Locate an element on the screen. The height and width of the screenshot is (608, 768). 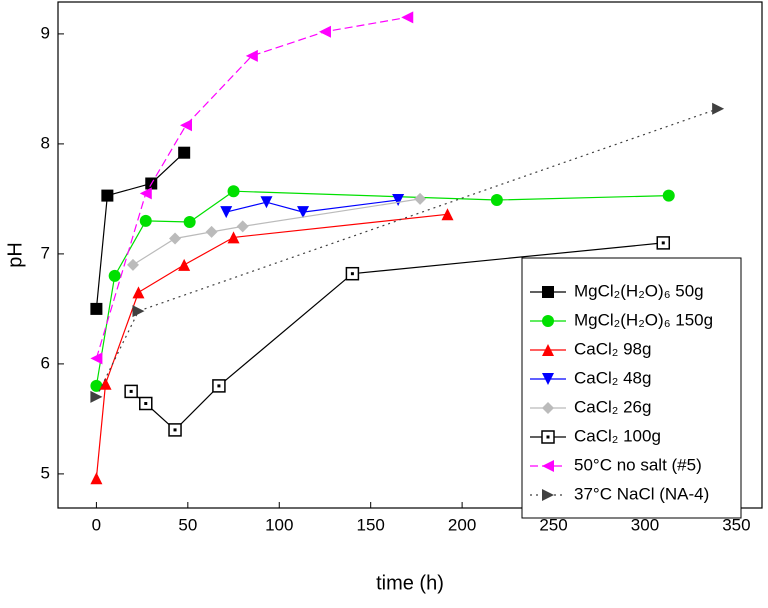
legend-label: CaCl₂ 98g is located at coordinates (612, 348).